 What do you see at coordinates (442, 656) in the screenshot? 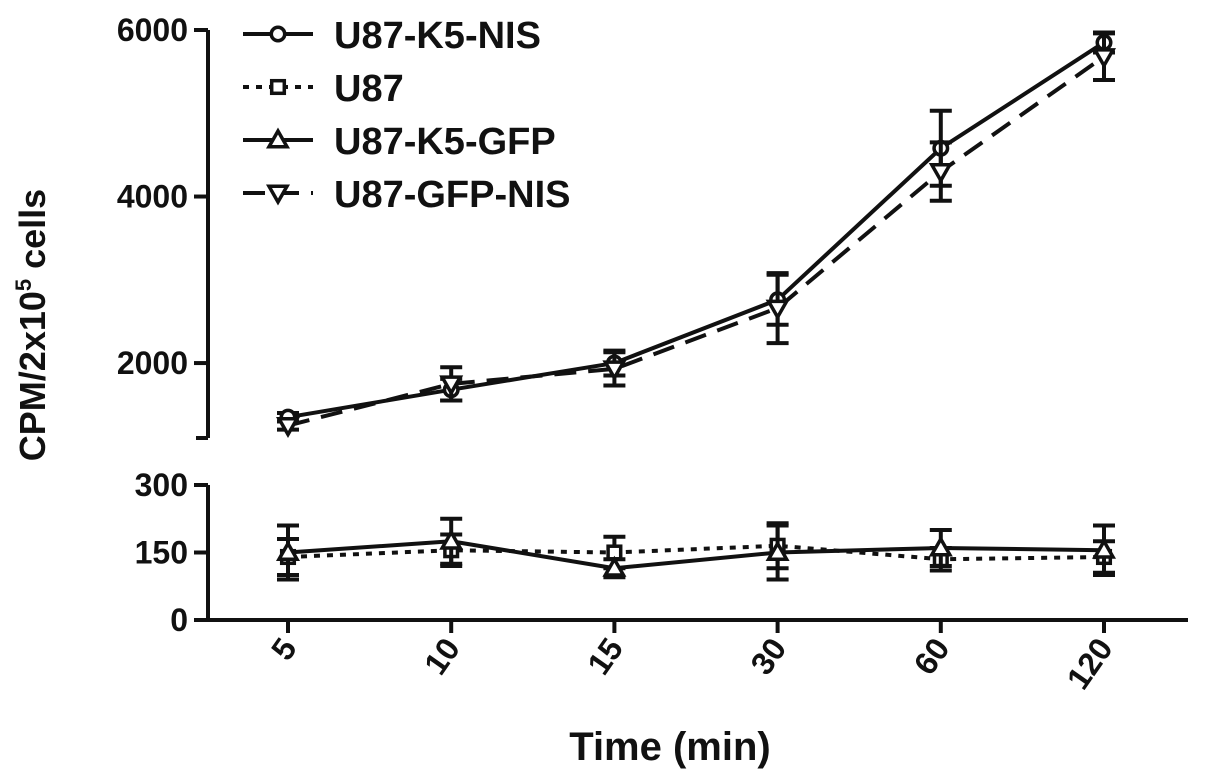
I see `x-tick-label: 10` at bounding box center [442, 656].